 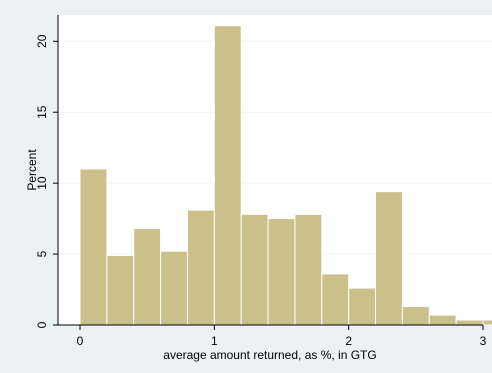 I want to click on x-tick-label: 2, so click(x=348, y=341).